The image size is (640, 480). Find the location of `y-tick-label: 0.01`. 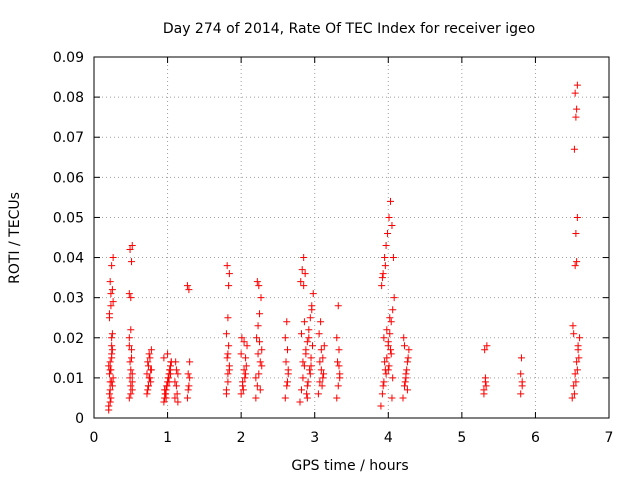

y-tick-label: 0.01 is located at coordinates (68, 379).